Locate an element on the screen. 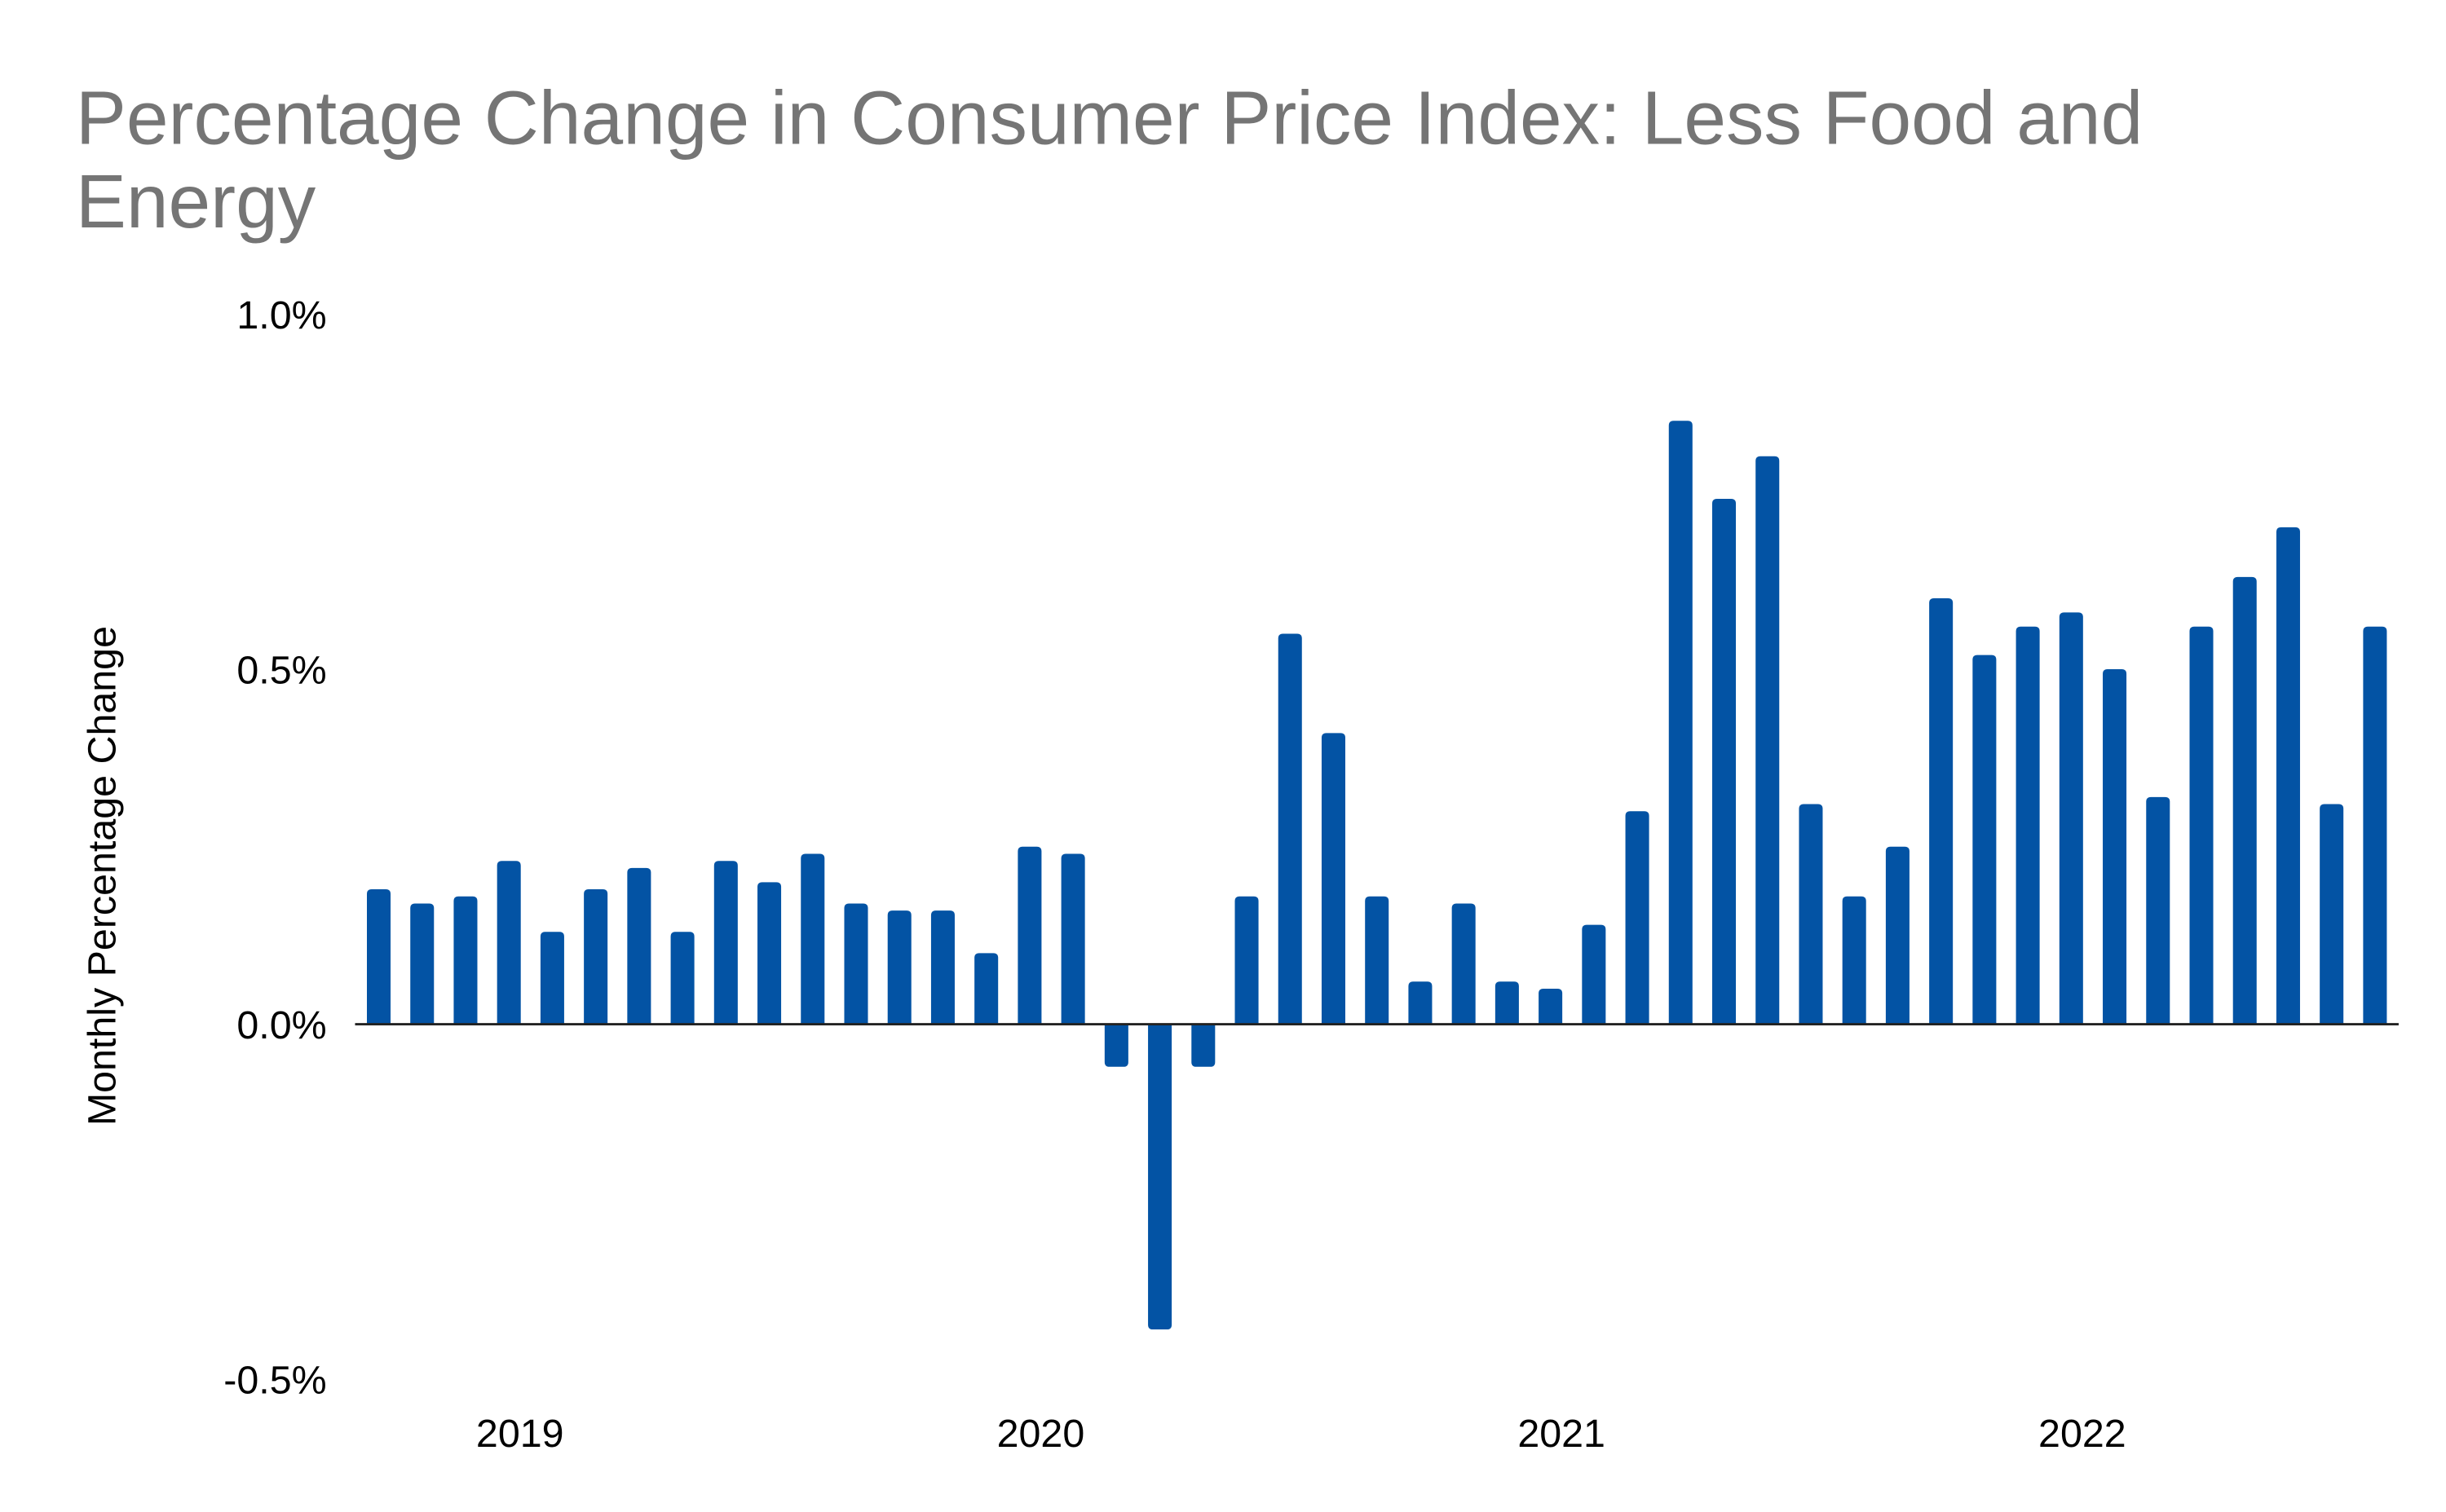 The height and width of the screenshot is (1512, 2446). x-tick-label: 2019 is located at coordinates (520, 1434).